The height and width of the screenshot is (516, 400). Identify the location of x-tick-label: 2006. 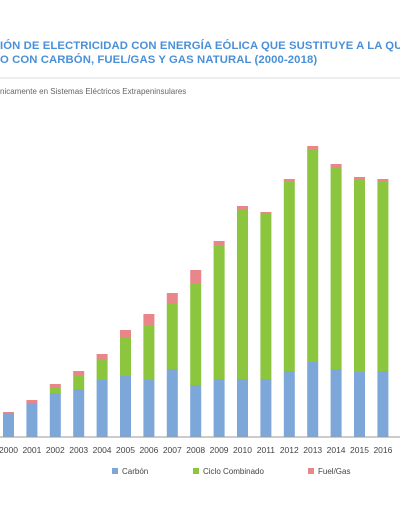
(148, 450).